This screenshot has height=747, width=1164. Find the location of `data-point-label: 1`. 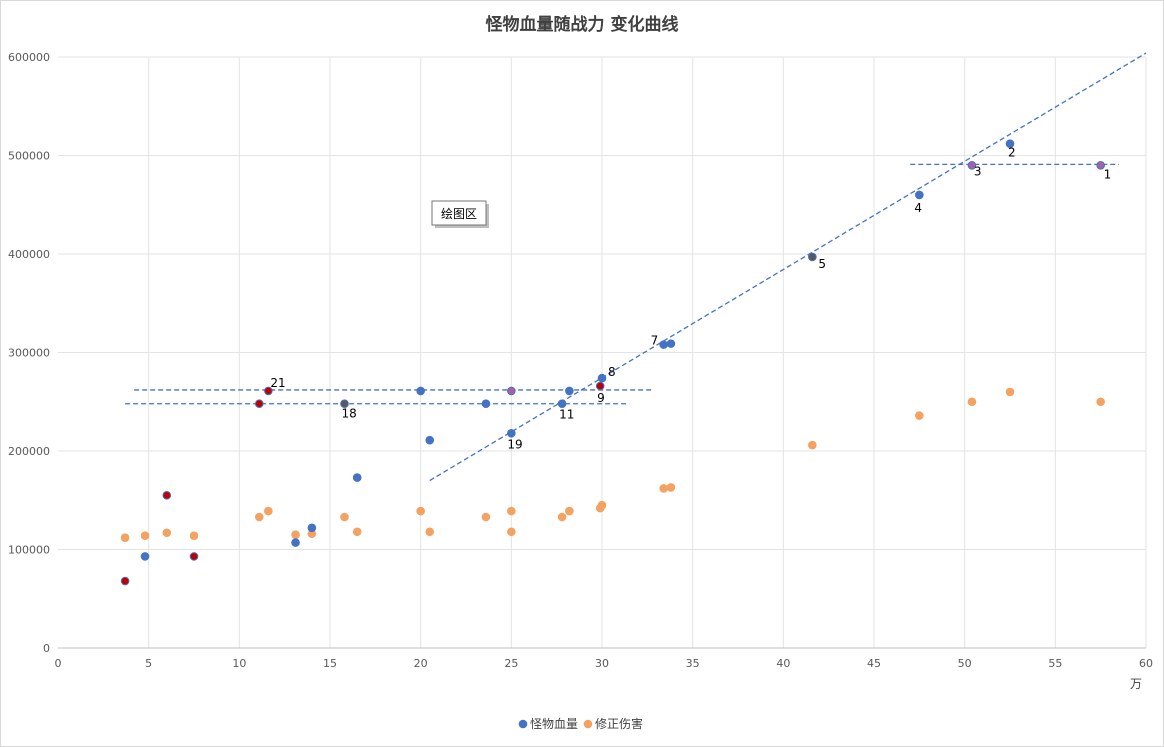

data-point-label: 1 is located at coordinates (1108, 174).